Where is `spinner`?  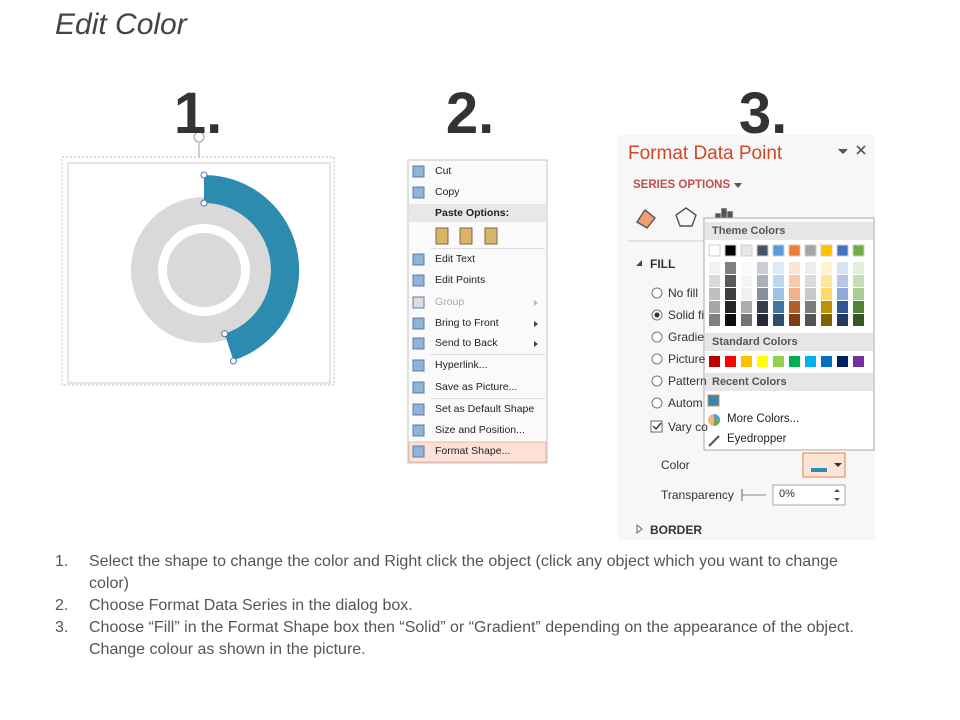 spinner is located at coordinates (837, 495).